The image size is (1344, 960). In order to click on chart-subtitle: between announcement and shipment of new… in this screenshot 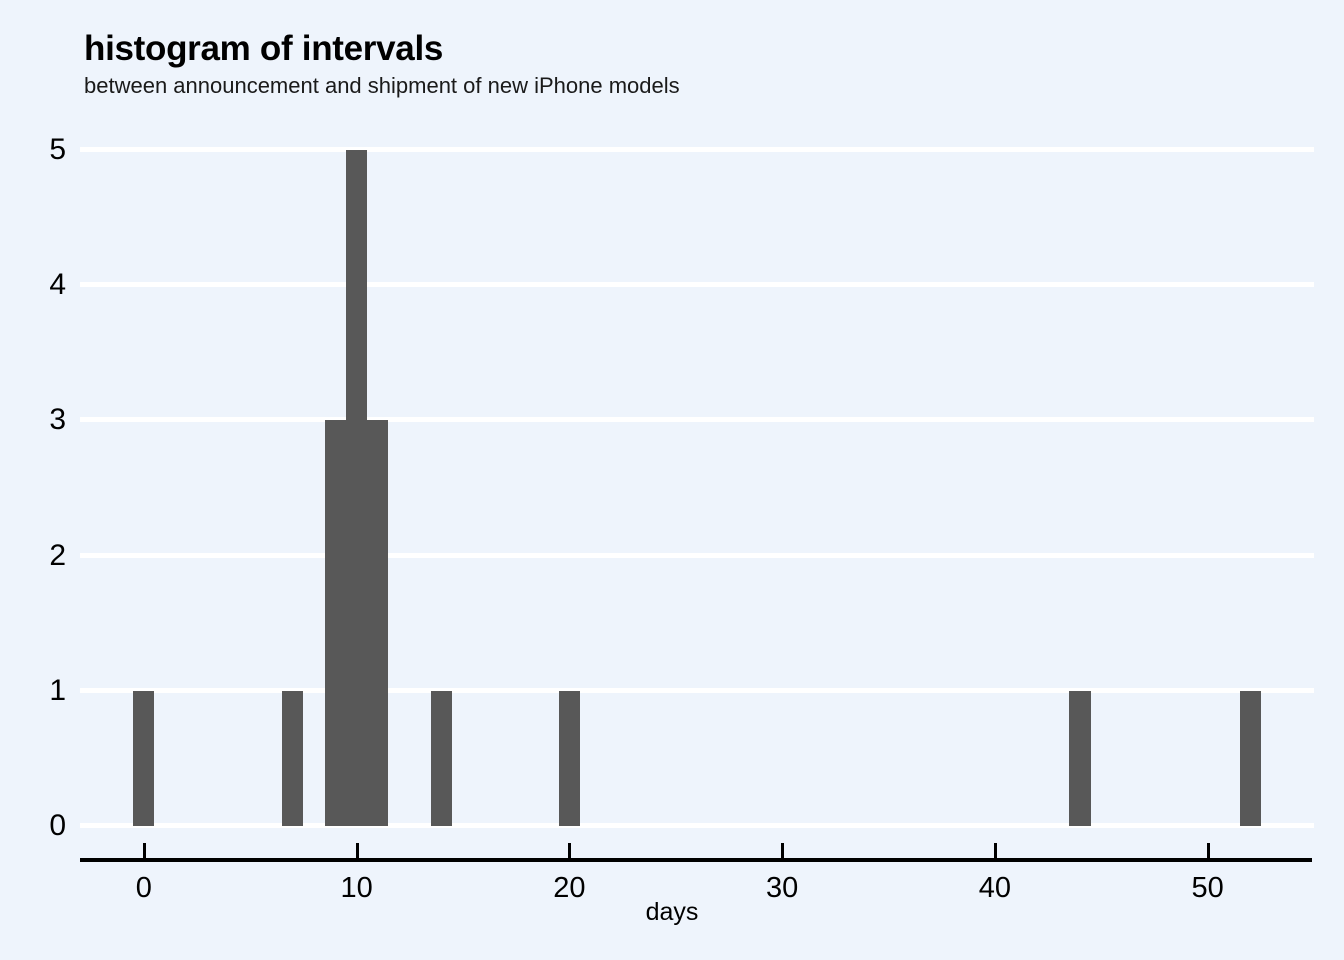, I will do `click(382, 85)`.